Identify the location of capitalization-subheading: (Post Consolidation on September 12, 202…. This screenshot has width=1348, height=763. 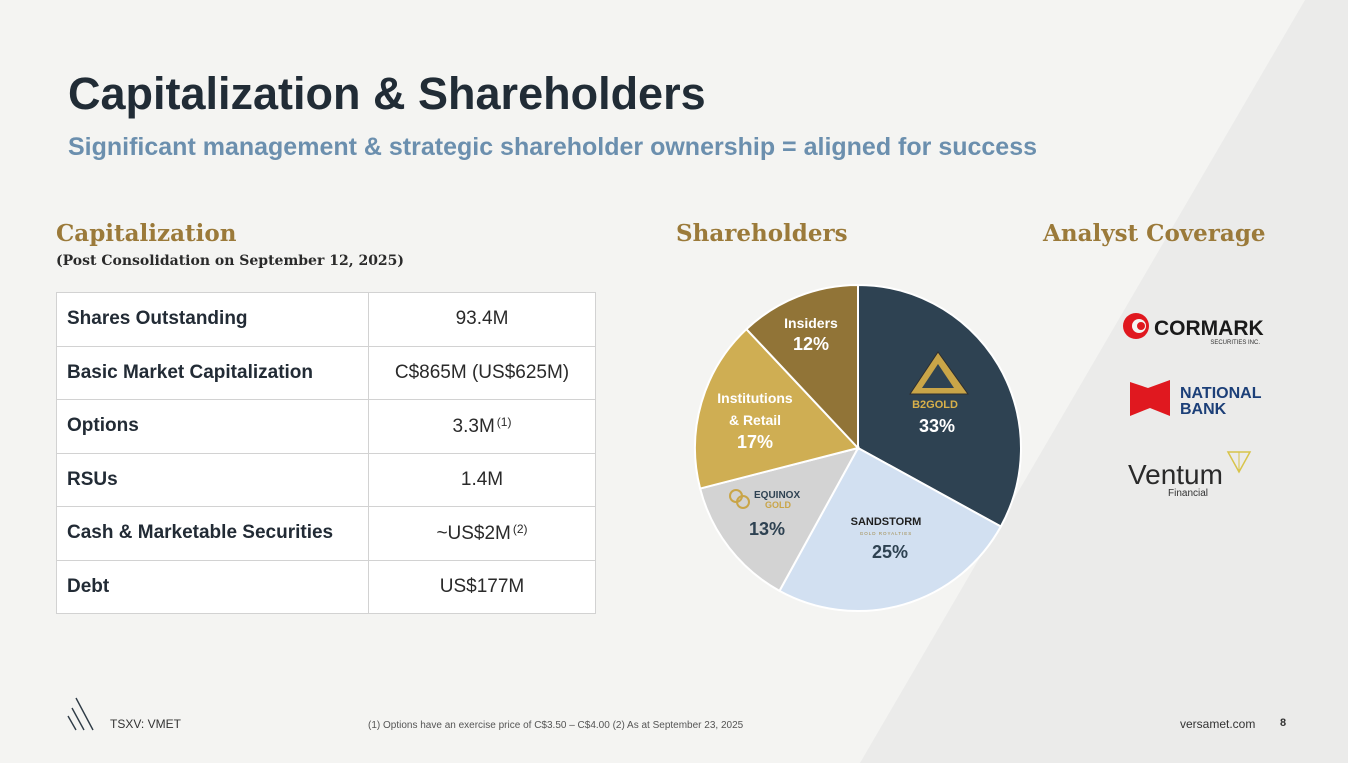
(230, 261).